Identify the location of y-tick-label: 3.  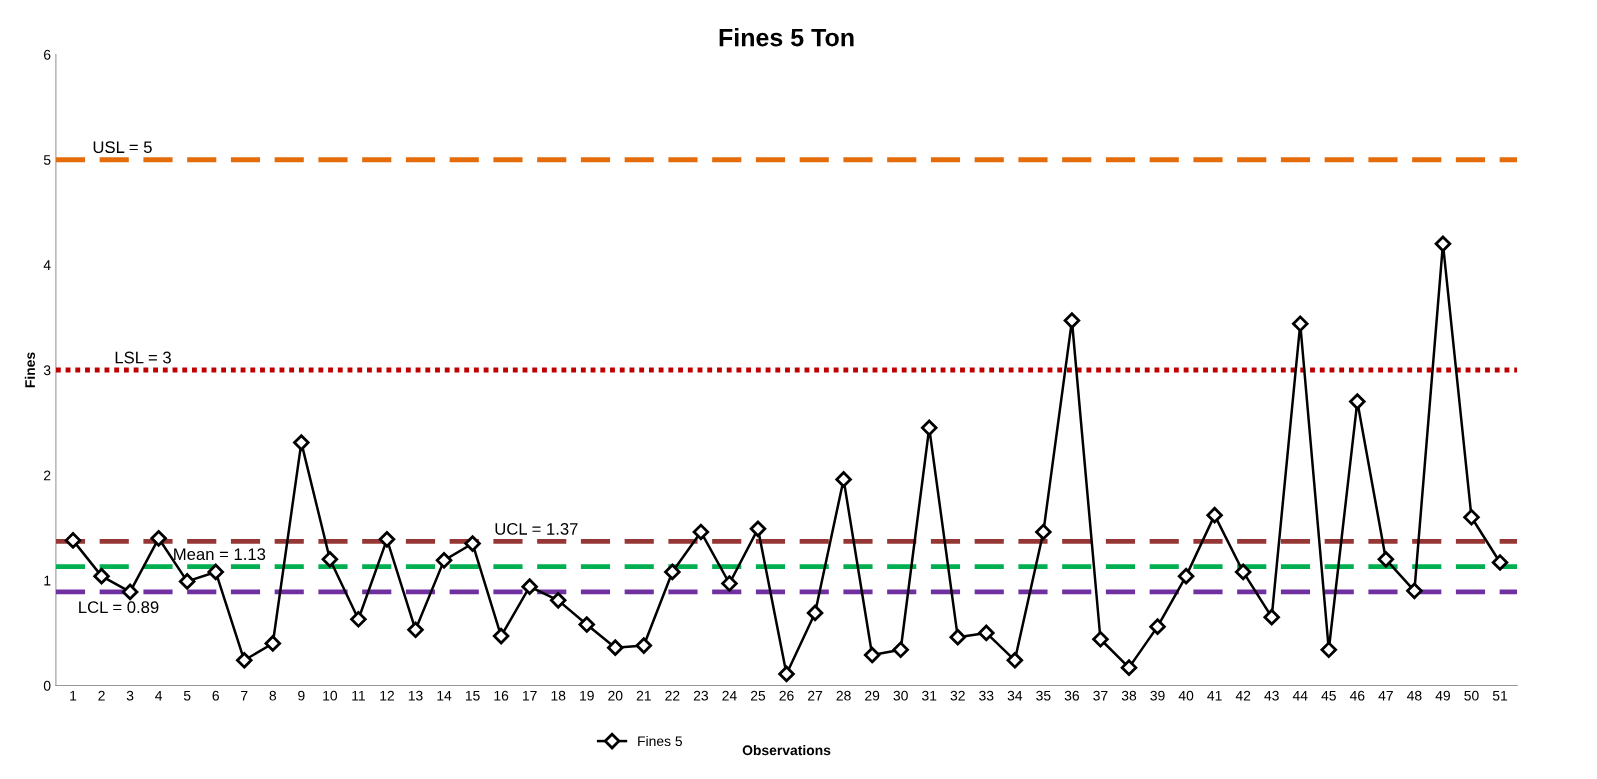
(47, 370).